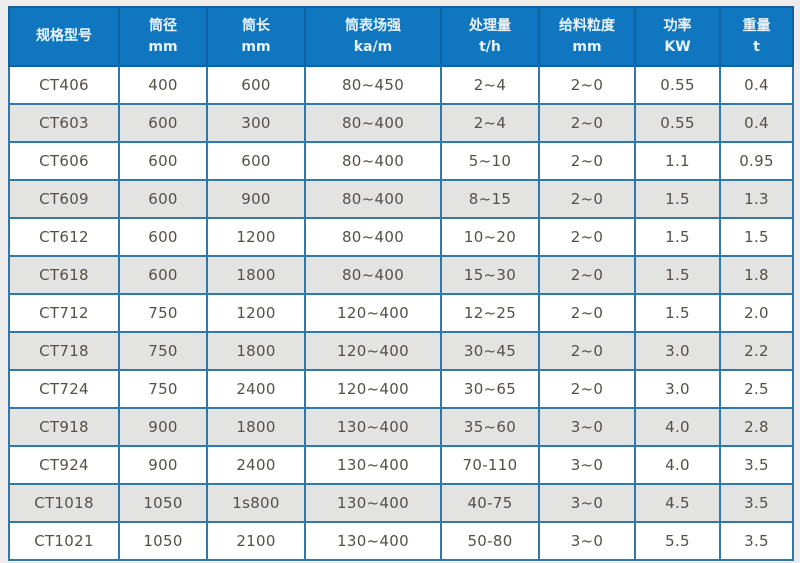 The image size is (800, 563). Describe the element at coordinates (373, 46) in the screenshot. I see `column-unit: ka/m` at that location.